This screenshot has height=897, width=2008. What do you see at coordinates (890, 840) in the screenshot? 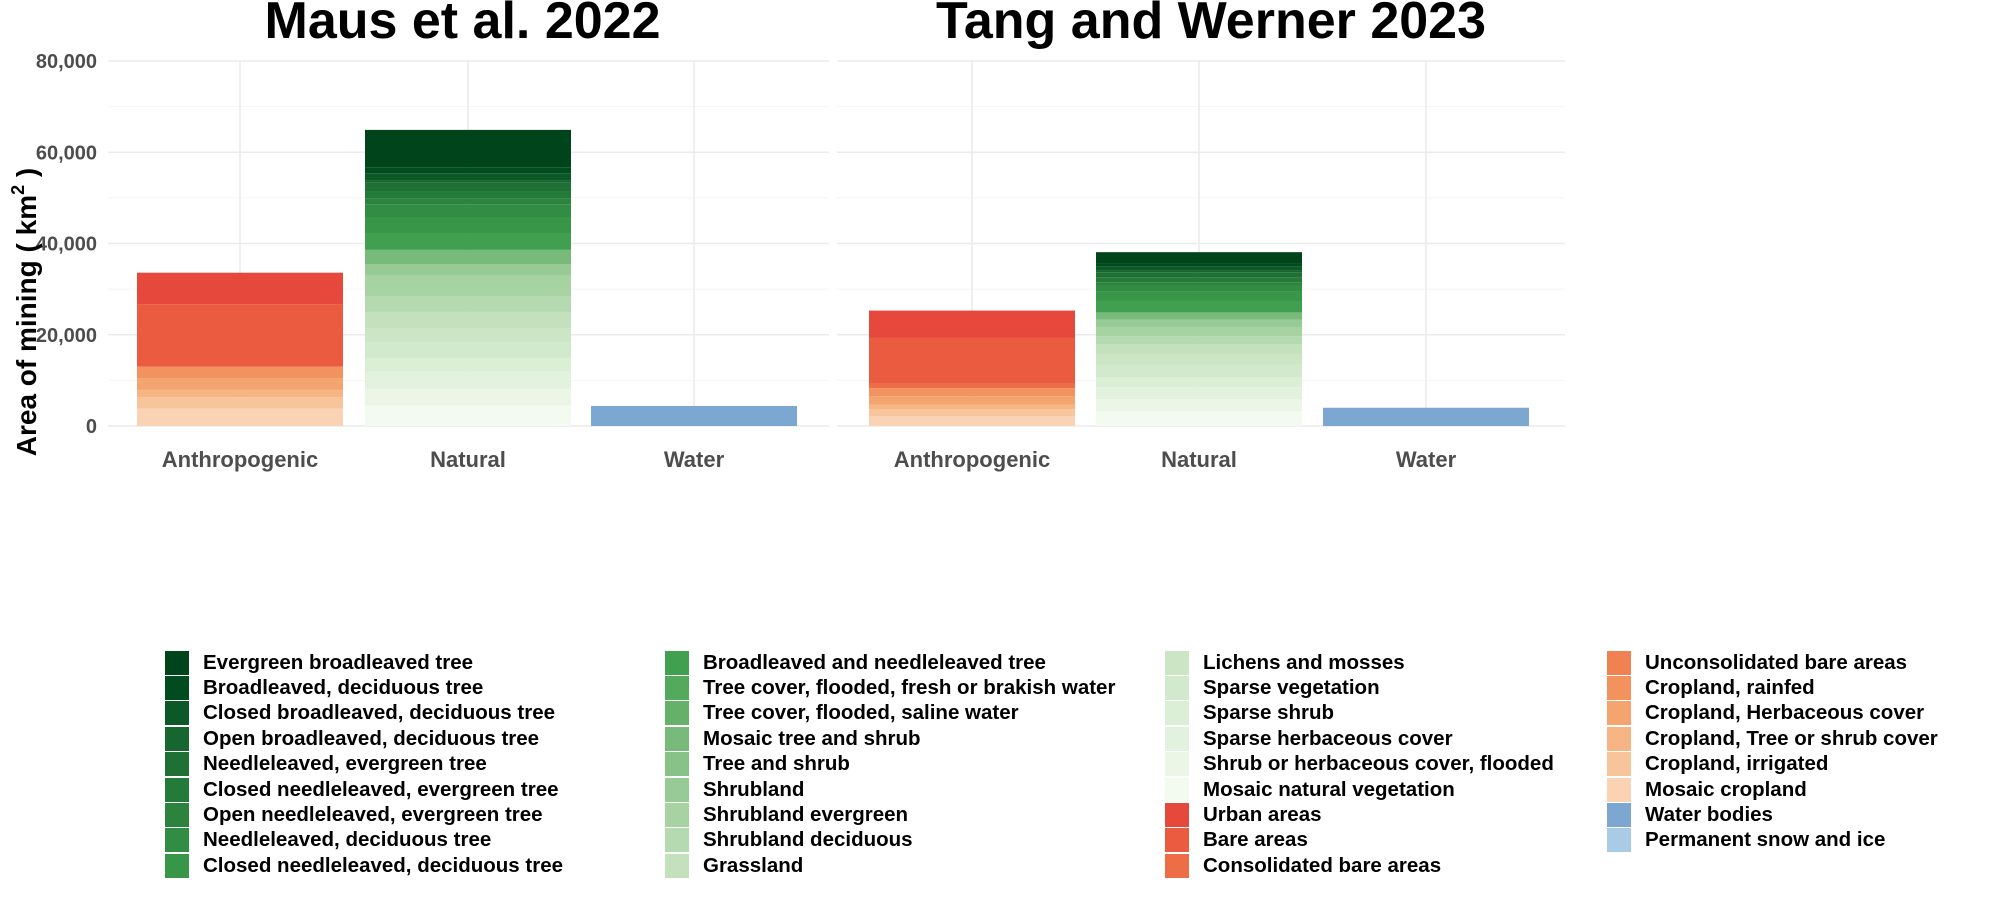
I see `legend-item: Shrubland deciduous` at bounding box center [890, 840].